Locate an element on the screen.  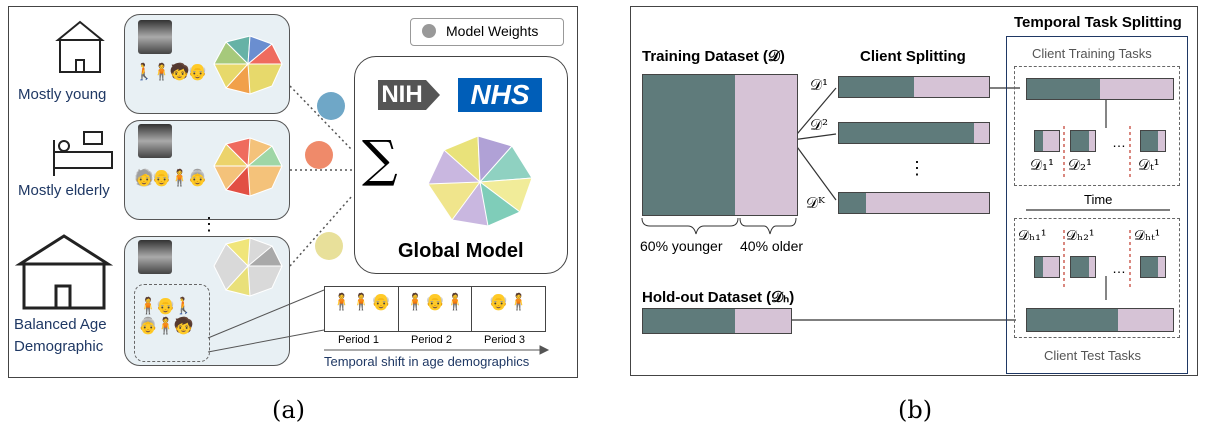
period-cell-3: 👴🧍 is located at coordinates (508, 302).